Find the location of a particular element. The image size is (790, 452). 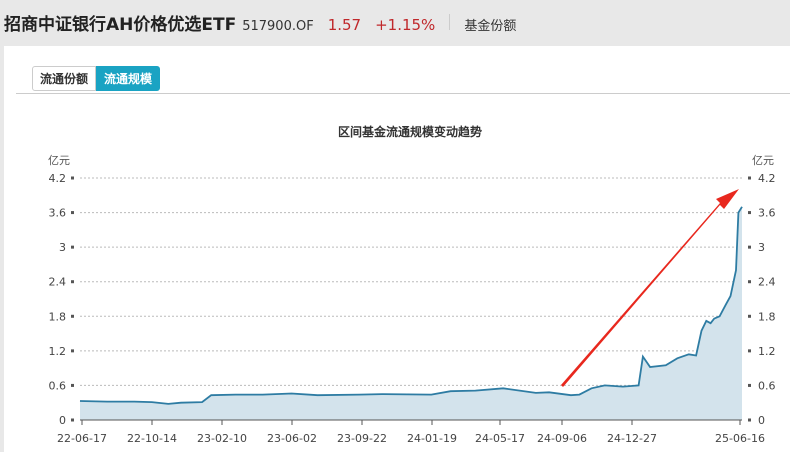

y-axis-unit-left: 亿元 is located at coordinates (59, 160).